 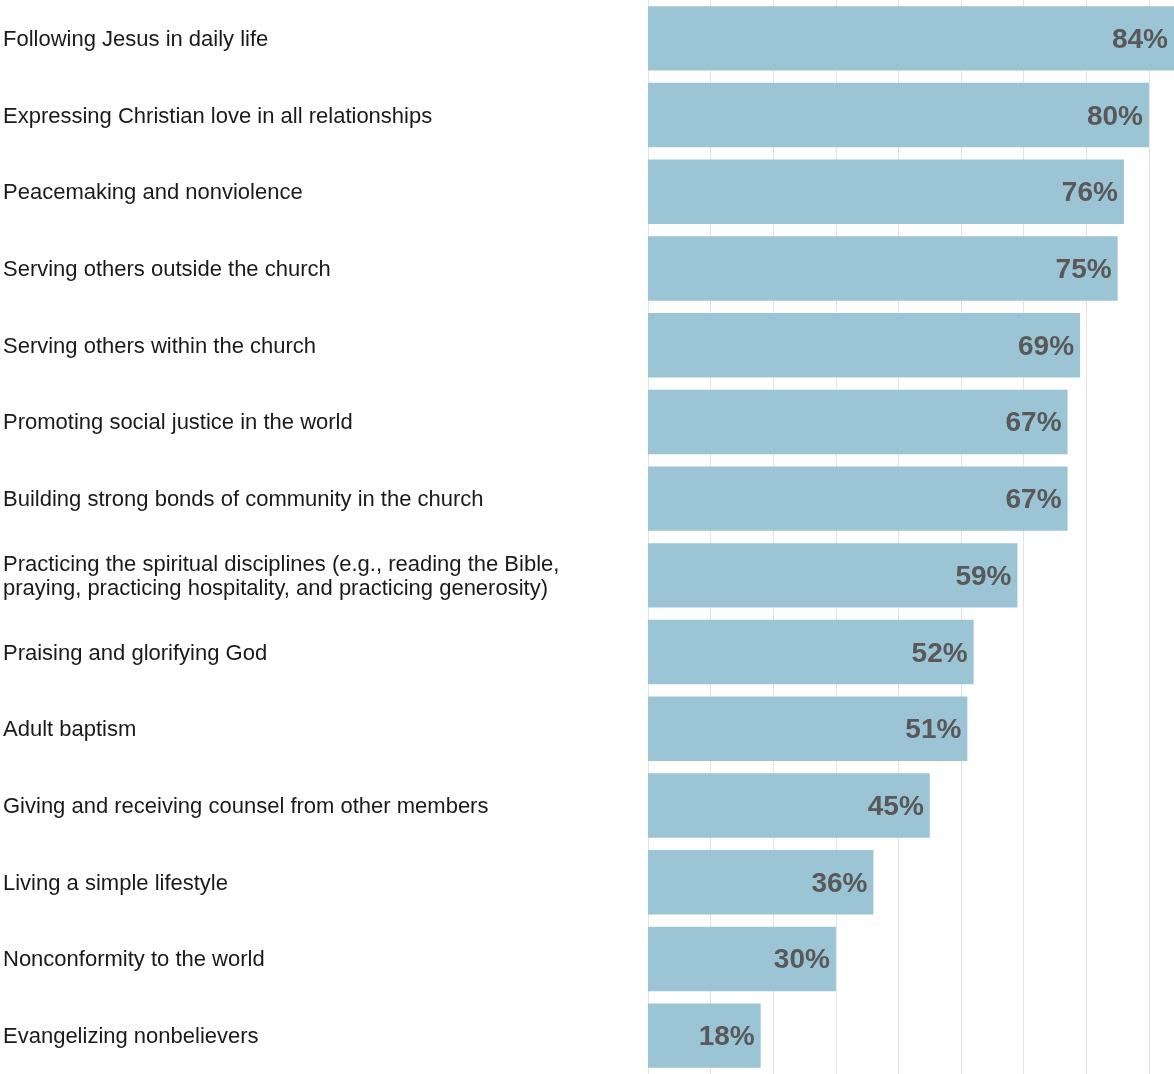 What do you see at coordinates (131, 1036) in the screenshot?
I see `y-tick-label: Evangelizing nonbelievers` at bounding box center [131, 1036].